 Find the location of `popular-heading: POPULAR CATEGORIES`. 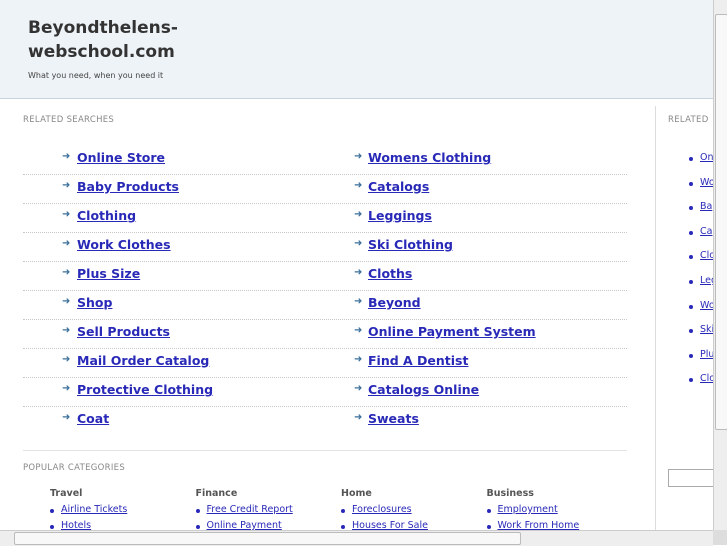

popular-heading: POPULAR CATEGORIES is located at coordinates (74, 468).